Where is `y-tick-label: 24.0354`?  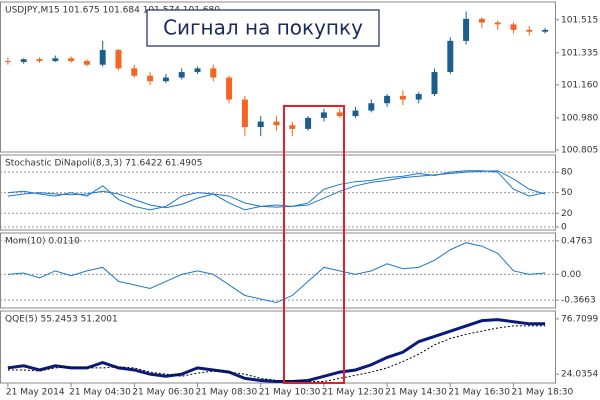 y-tick-label: 24.0354 is located at coordinates (579, 375).